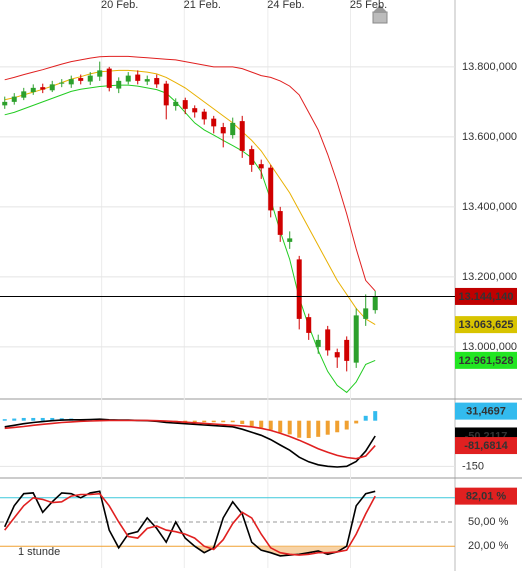 The height and width of the screenshot is (571, 522). I want to click on home-icon-body, so click(380, 17).